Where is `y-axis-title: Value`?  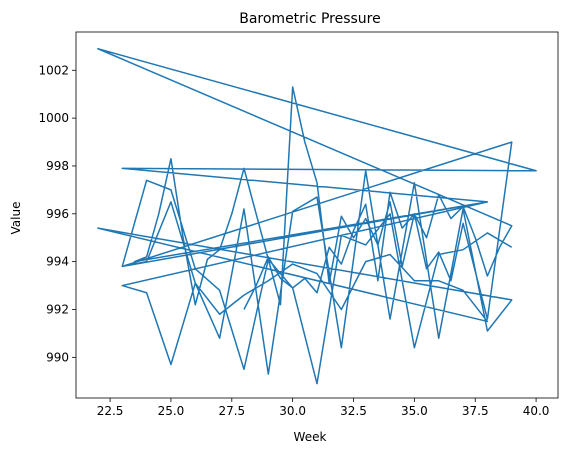
y-axis-title: Value is located at coordinates (16, 218).